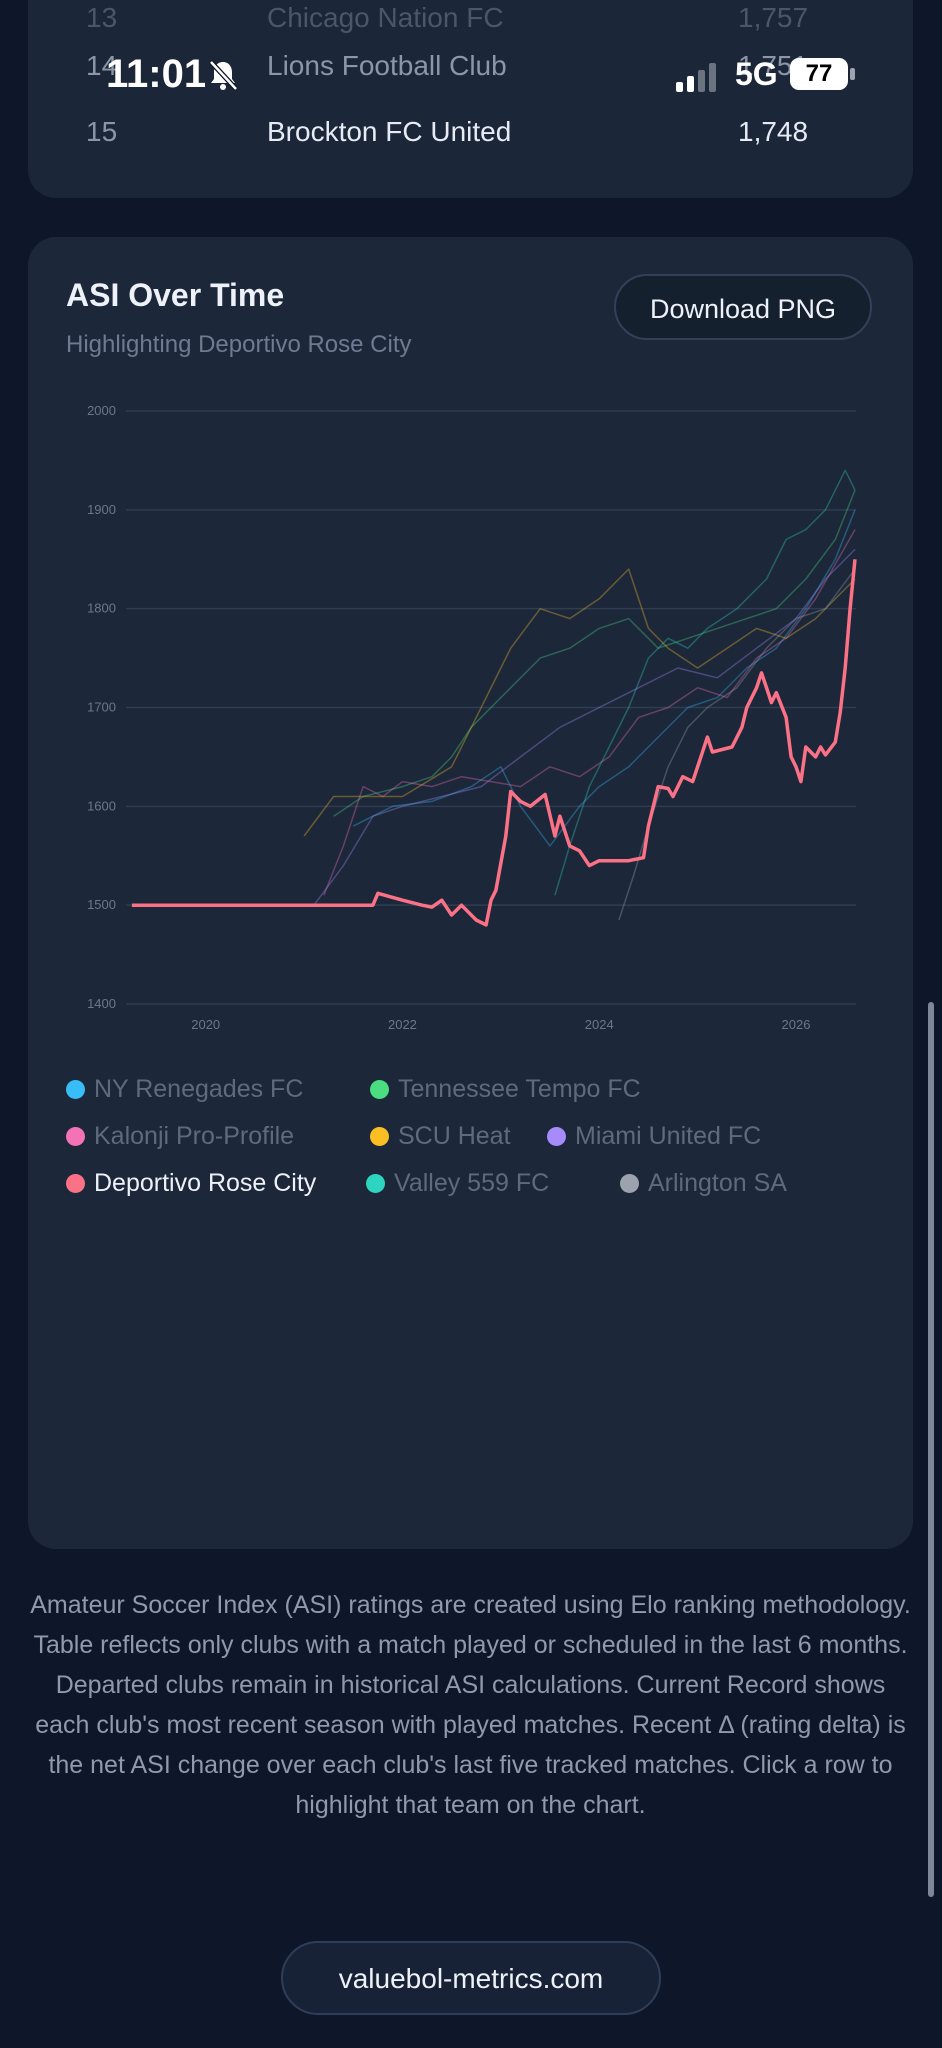 This screenshot has height=2048, width=942. What do you see at coordinates (457, 1183) in the screenshot?
I see `legend-item-valley-559: Valley 559 FC` at bounding box center [457, 1183].